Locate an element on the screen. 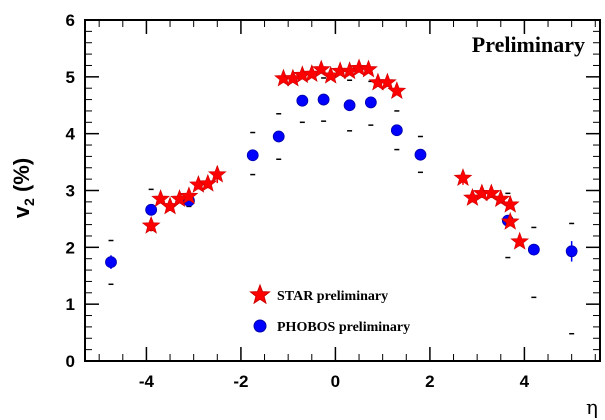 This screenshot has width=605, height=420. y-tick-label: 2 is located at coordinates (70, 247).